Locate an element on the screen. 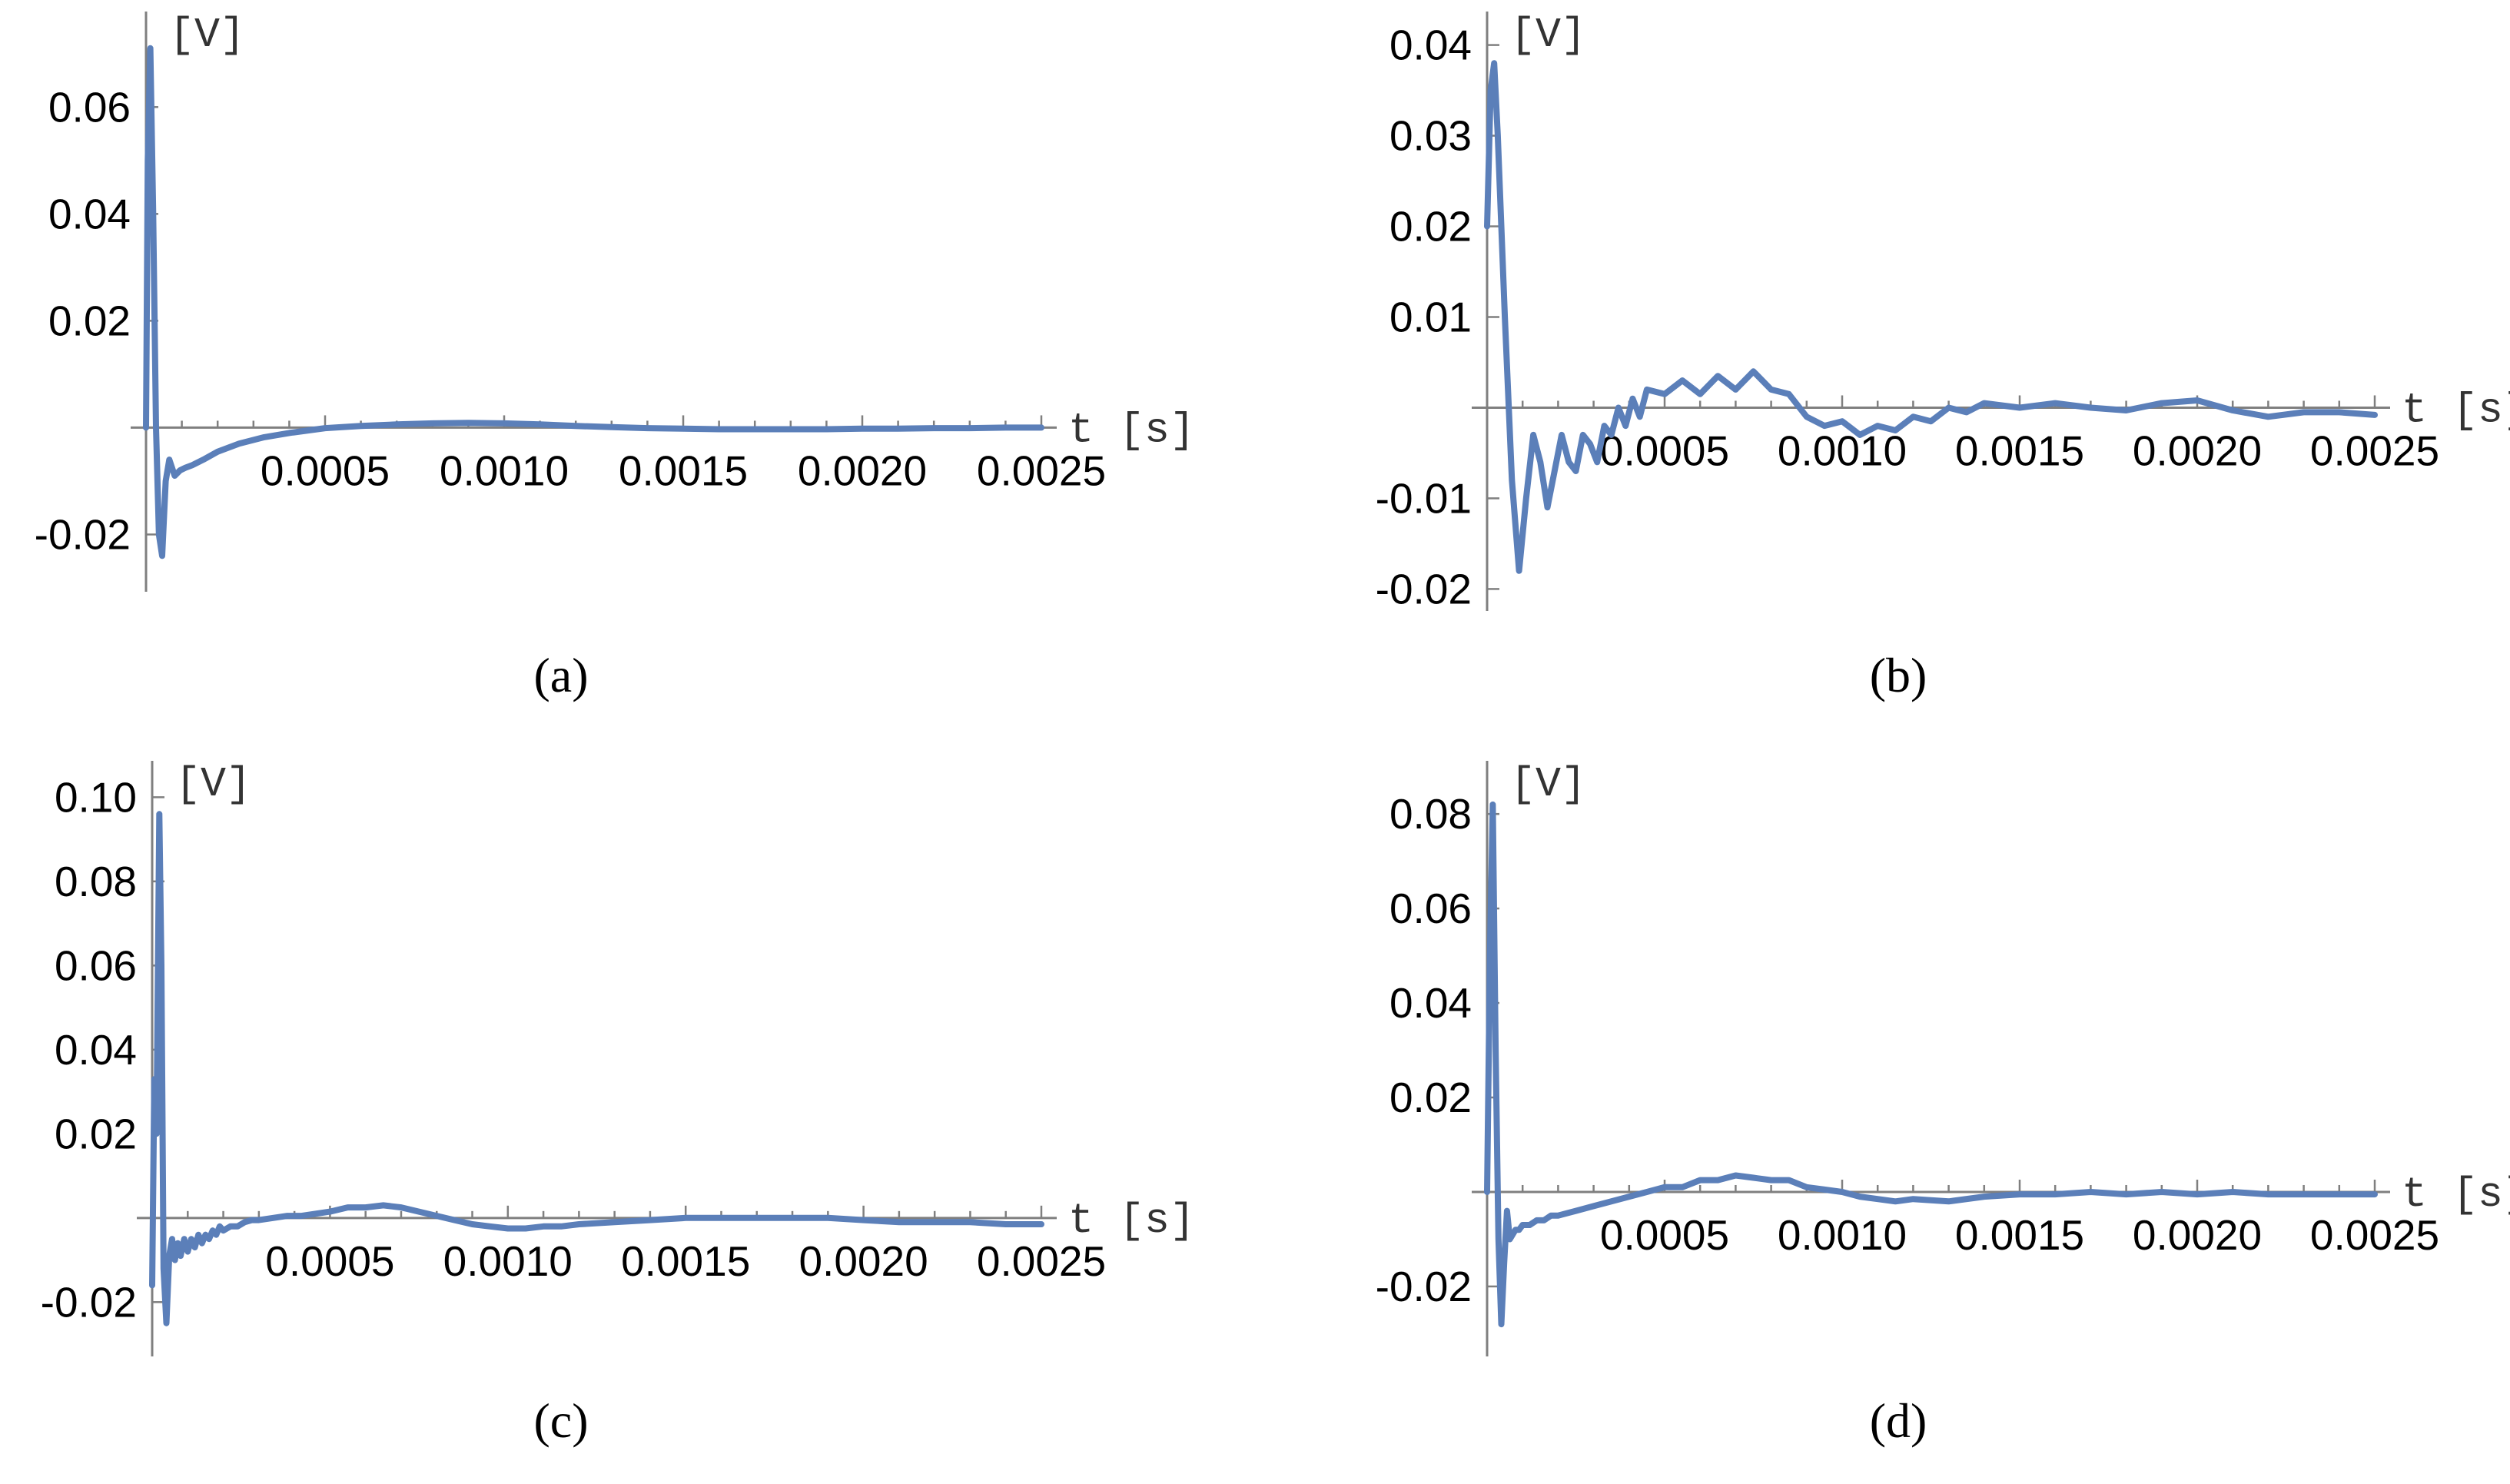  y-tick-label: 0.03 is located at coordinates (1430, 136).